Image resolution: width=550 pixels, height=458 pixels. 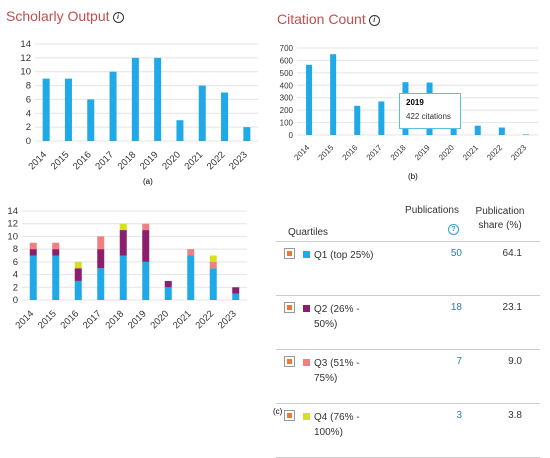 What do you see at coordinates (325, 378) in the screenshot?
I see `quartile-label-line2: 75%)` at bounding box center [325, 378].